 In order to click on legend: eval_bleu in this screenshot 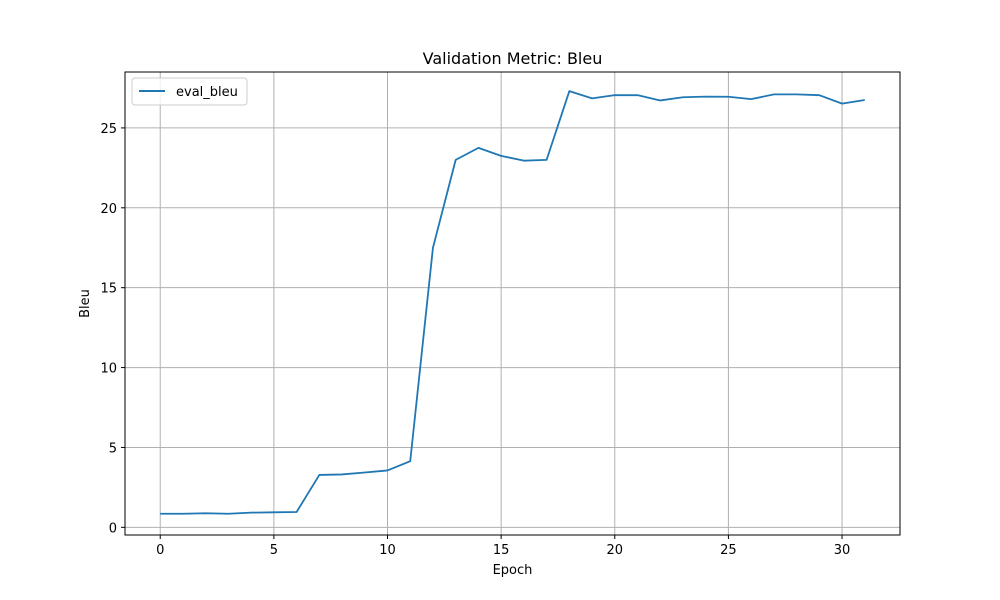, I will do `click(189, 91)`.